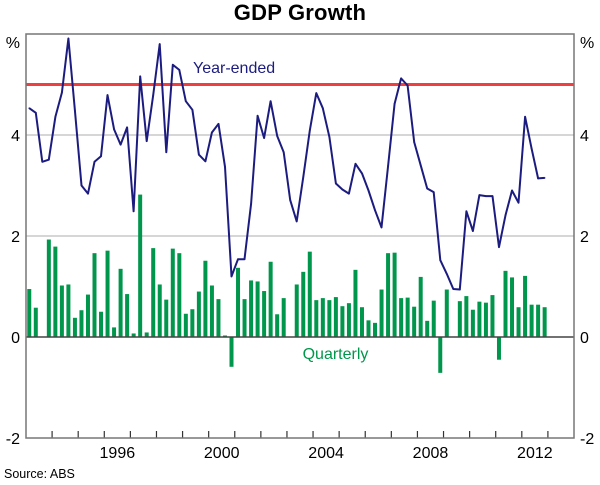 The image size is (600, 485). What do you see at coordinates (587, 43) in the screenshot?
I see `y-axis-unit-right: %` at bounding box center [587, 43].